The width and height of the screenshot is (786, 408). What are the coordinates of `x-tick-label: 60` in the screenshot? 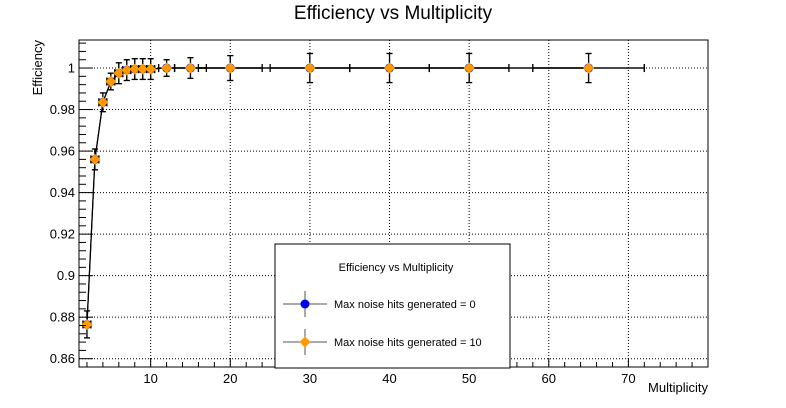 It's located at (549, 378).